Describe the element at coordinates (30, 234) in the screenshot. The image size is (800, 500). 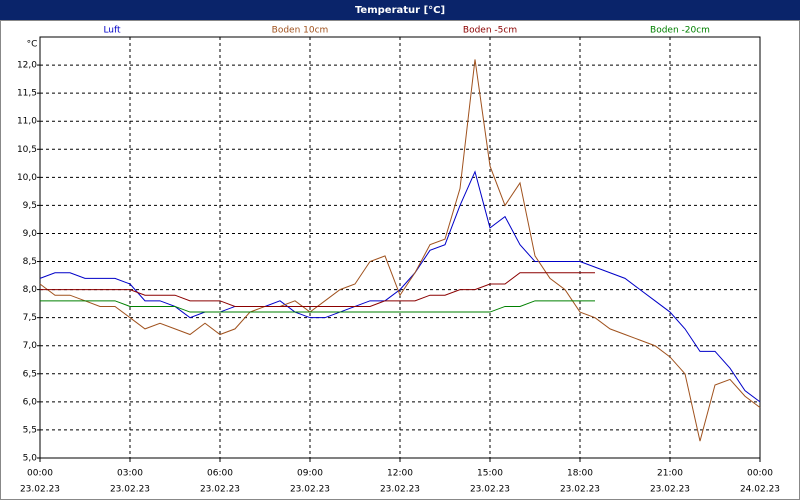
I see `y-tick-label: 9,0` at that location.